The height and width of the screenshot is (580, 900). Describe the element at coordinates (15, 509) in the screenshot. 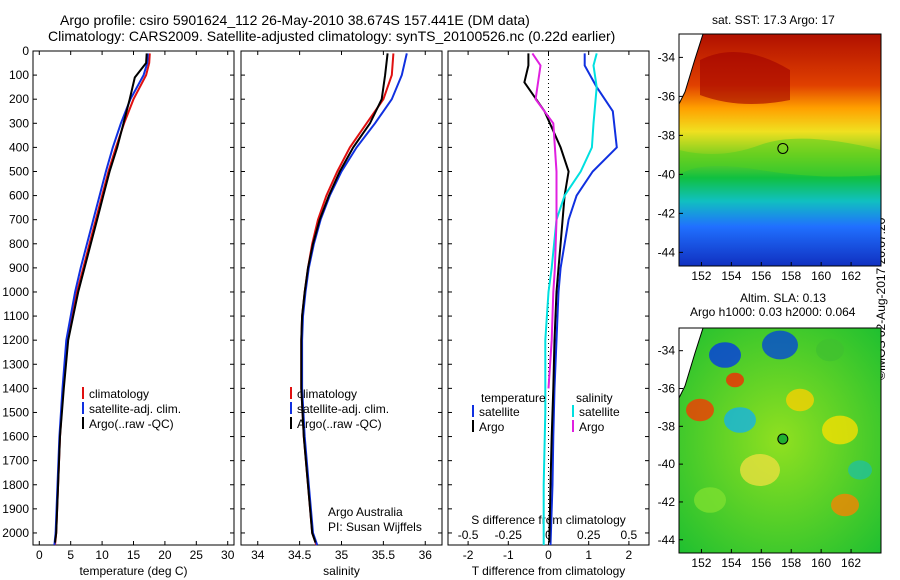

I see `depth-tick-label: 1900` at that location.